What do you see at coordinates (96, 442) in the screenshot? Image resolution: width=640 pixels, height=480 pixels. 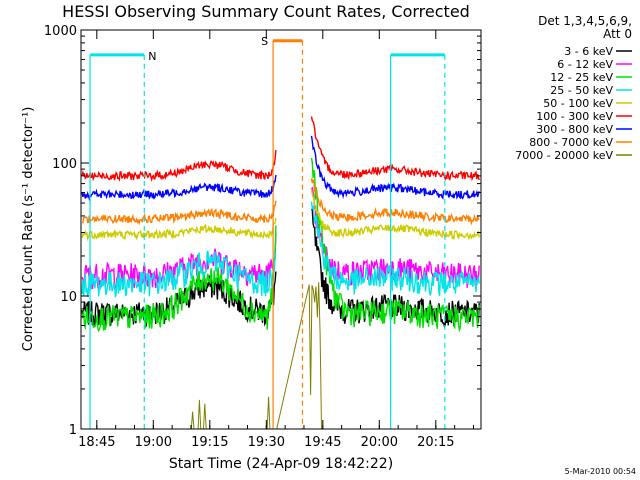 I see `x-tick-label: 18:45` at bounding box center [96, 442].